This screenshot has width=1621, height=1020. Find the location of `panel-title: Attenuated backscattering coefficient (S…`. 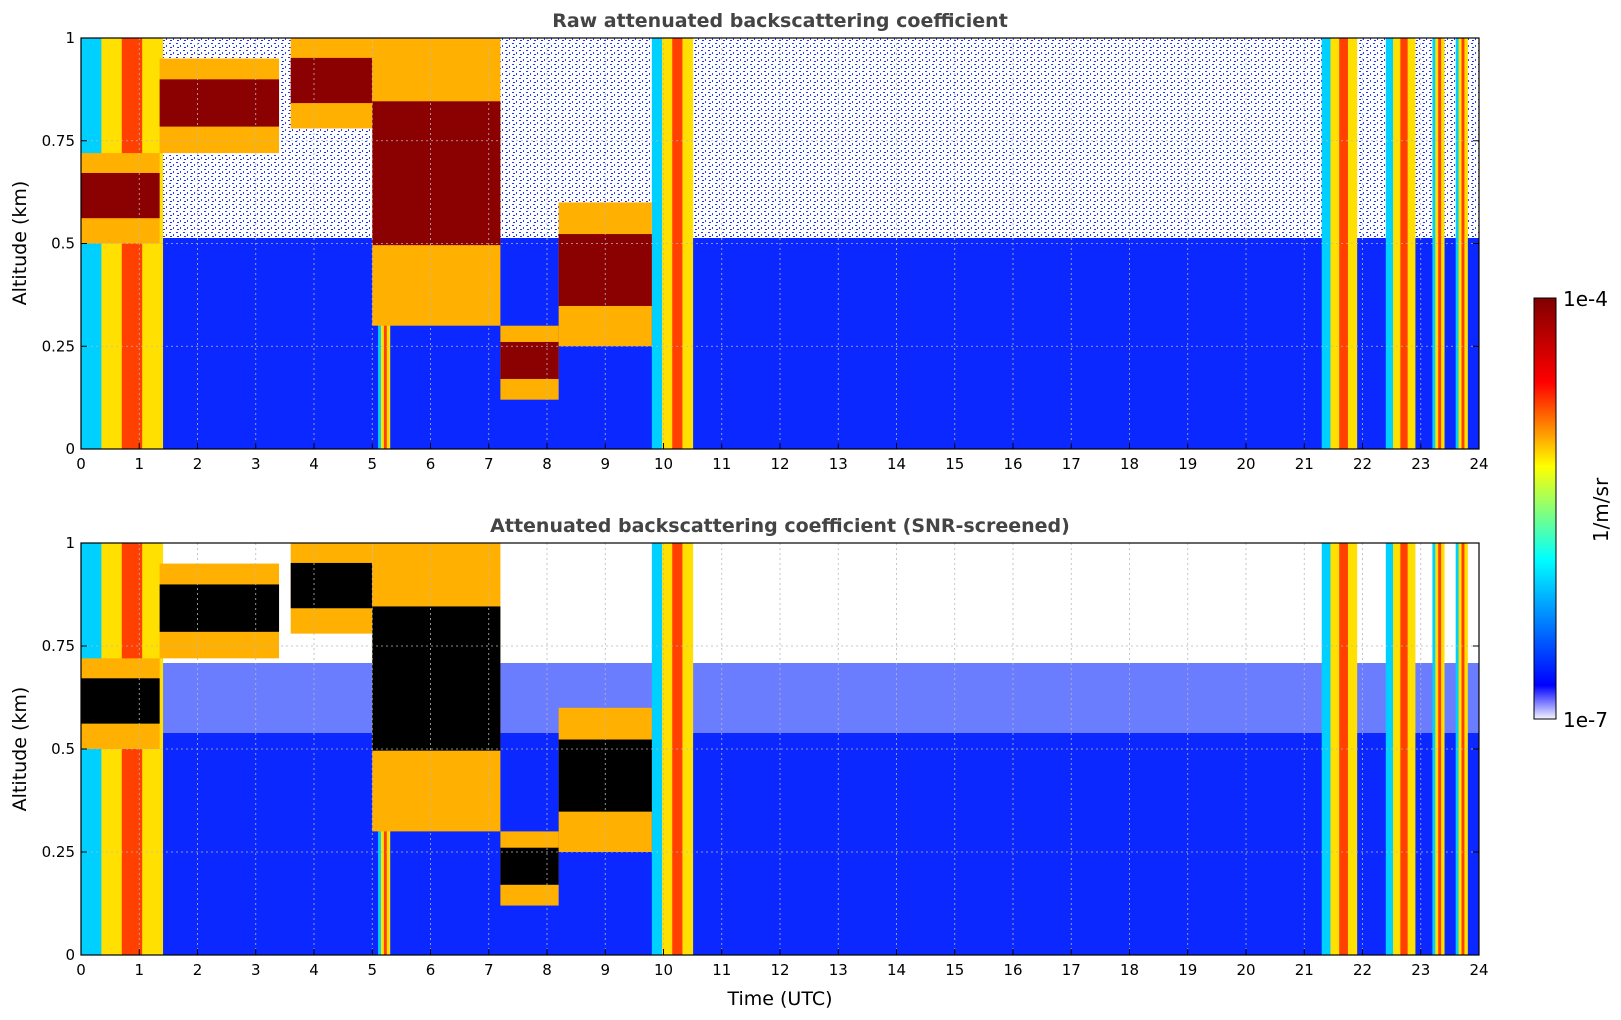

panel-title: Attenuated backscattering coefficient (S… is located at coordinates (780, 526).